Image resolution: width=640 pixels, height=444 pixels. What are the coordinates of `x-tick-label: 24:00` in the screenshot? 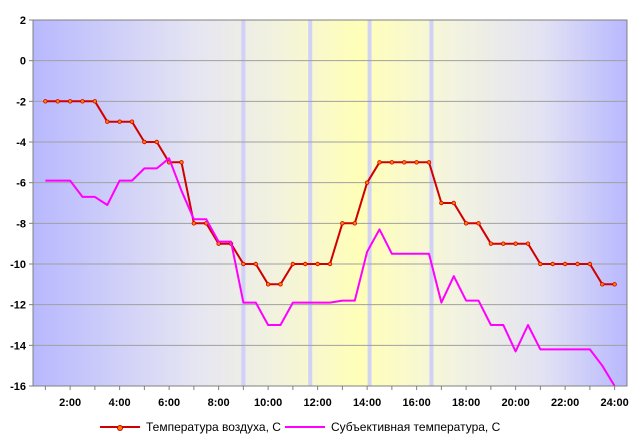 It's located at (615, 403).